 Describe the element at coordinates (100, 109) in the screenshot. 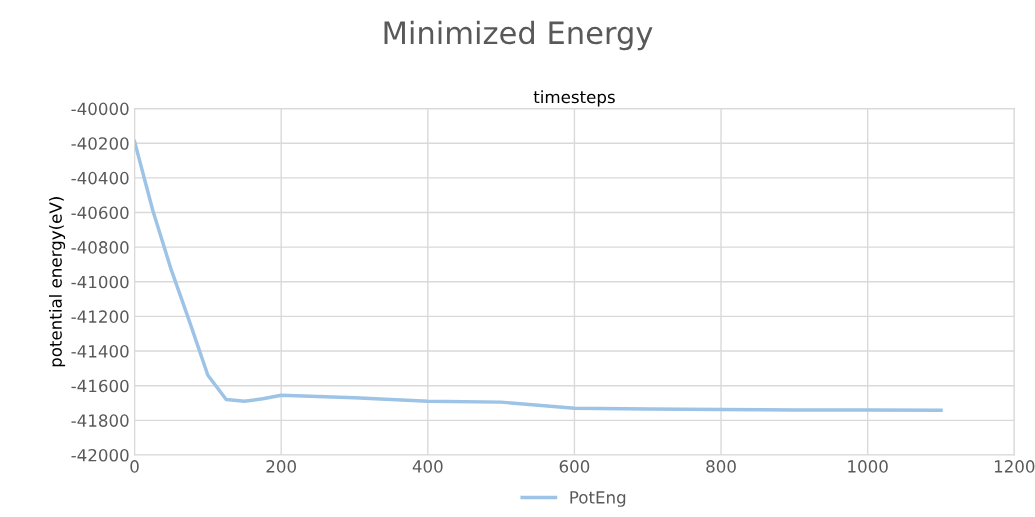

I see `y-tick-label: -40000` at that location.